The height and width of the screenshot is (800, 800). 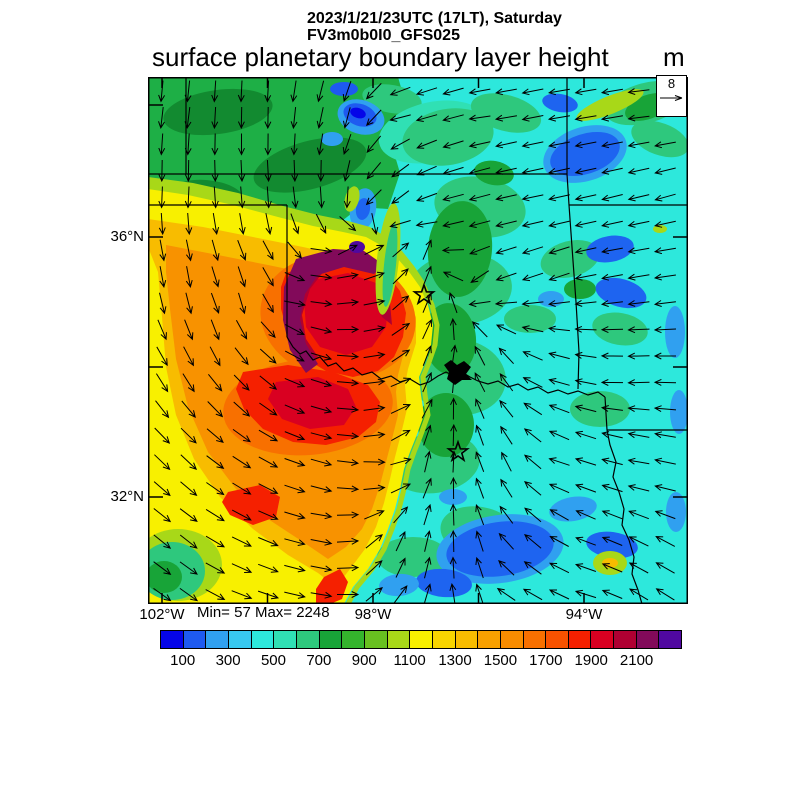 What do you see at coordinates (584, 614) in the screenshot?
I see `lon-tick-label: 94°W` at bounding box center [584, 614].